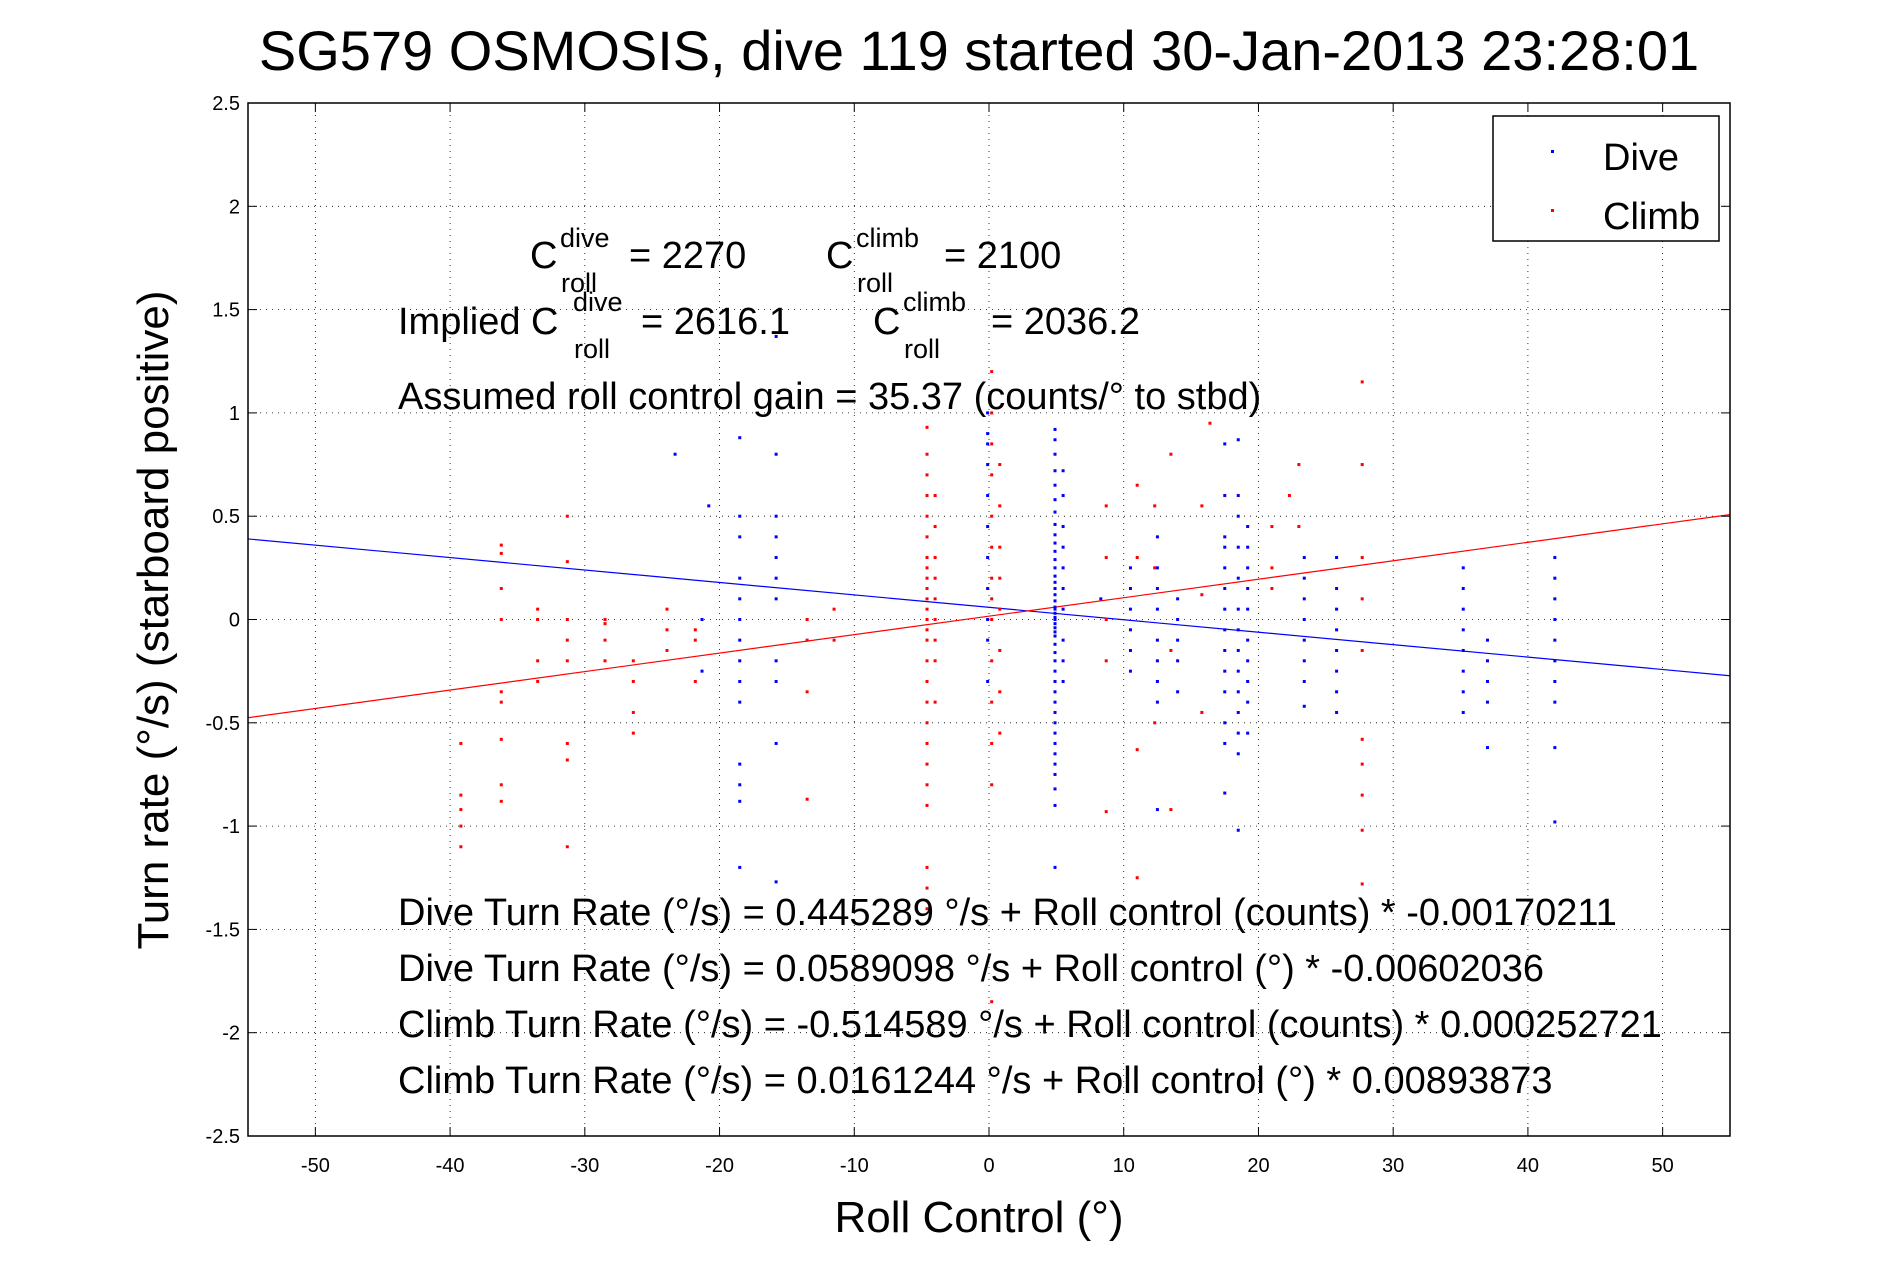 The height and width of the screenshot is (1262, 1891). I want to click on x-tick-label: 50, so click(1663, 1166).